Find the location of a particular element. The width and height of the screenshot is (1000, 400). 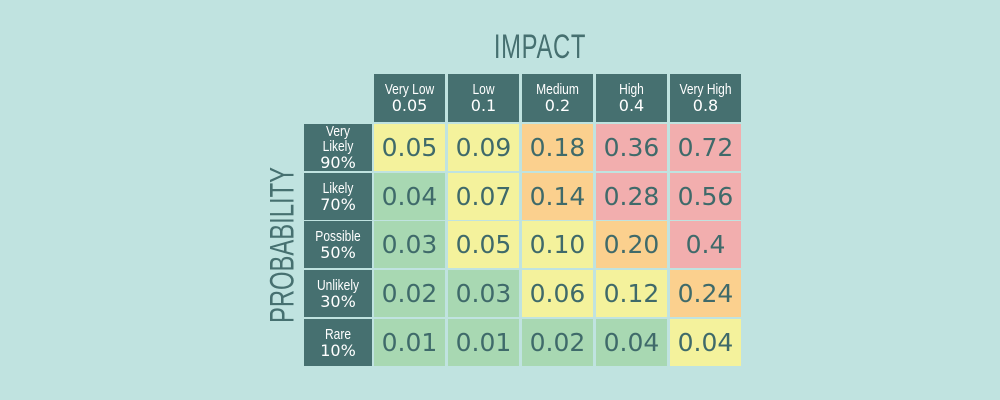

risk-cell: 0.72 is located at coordinates (705, 147).